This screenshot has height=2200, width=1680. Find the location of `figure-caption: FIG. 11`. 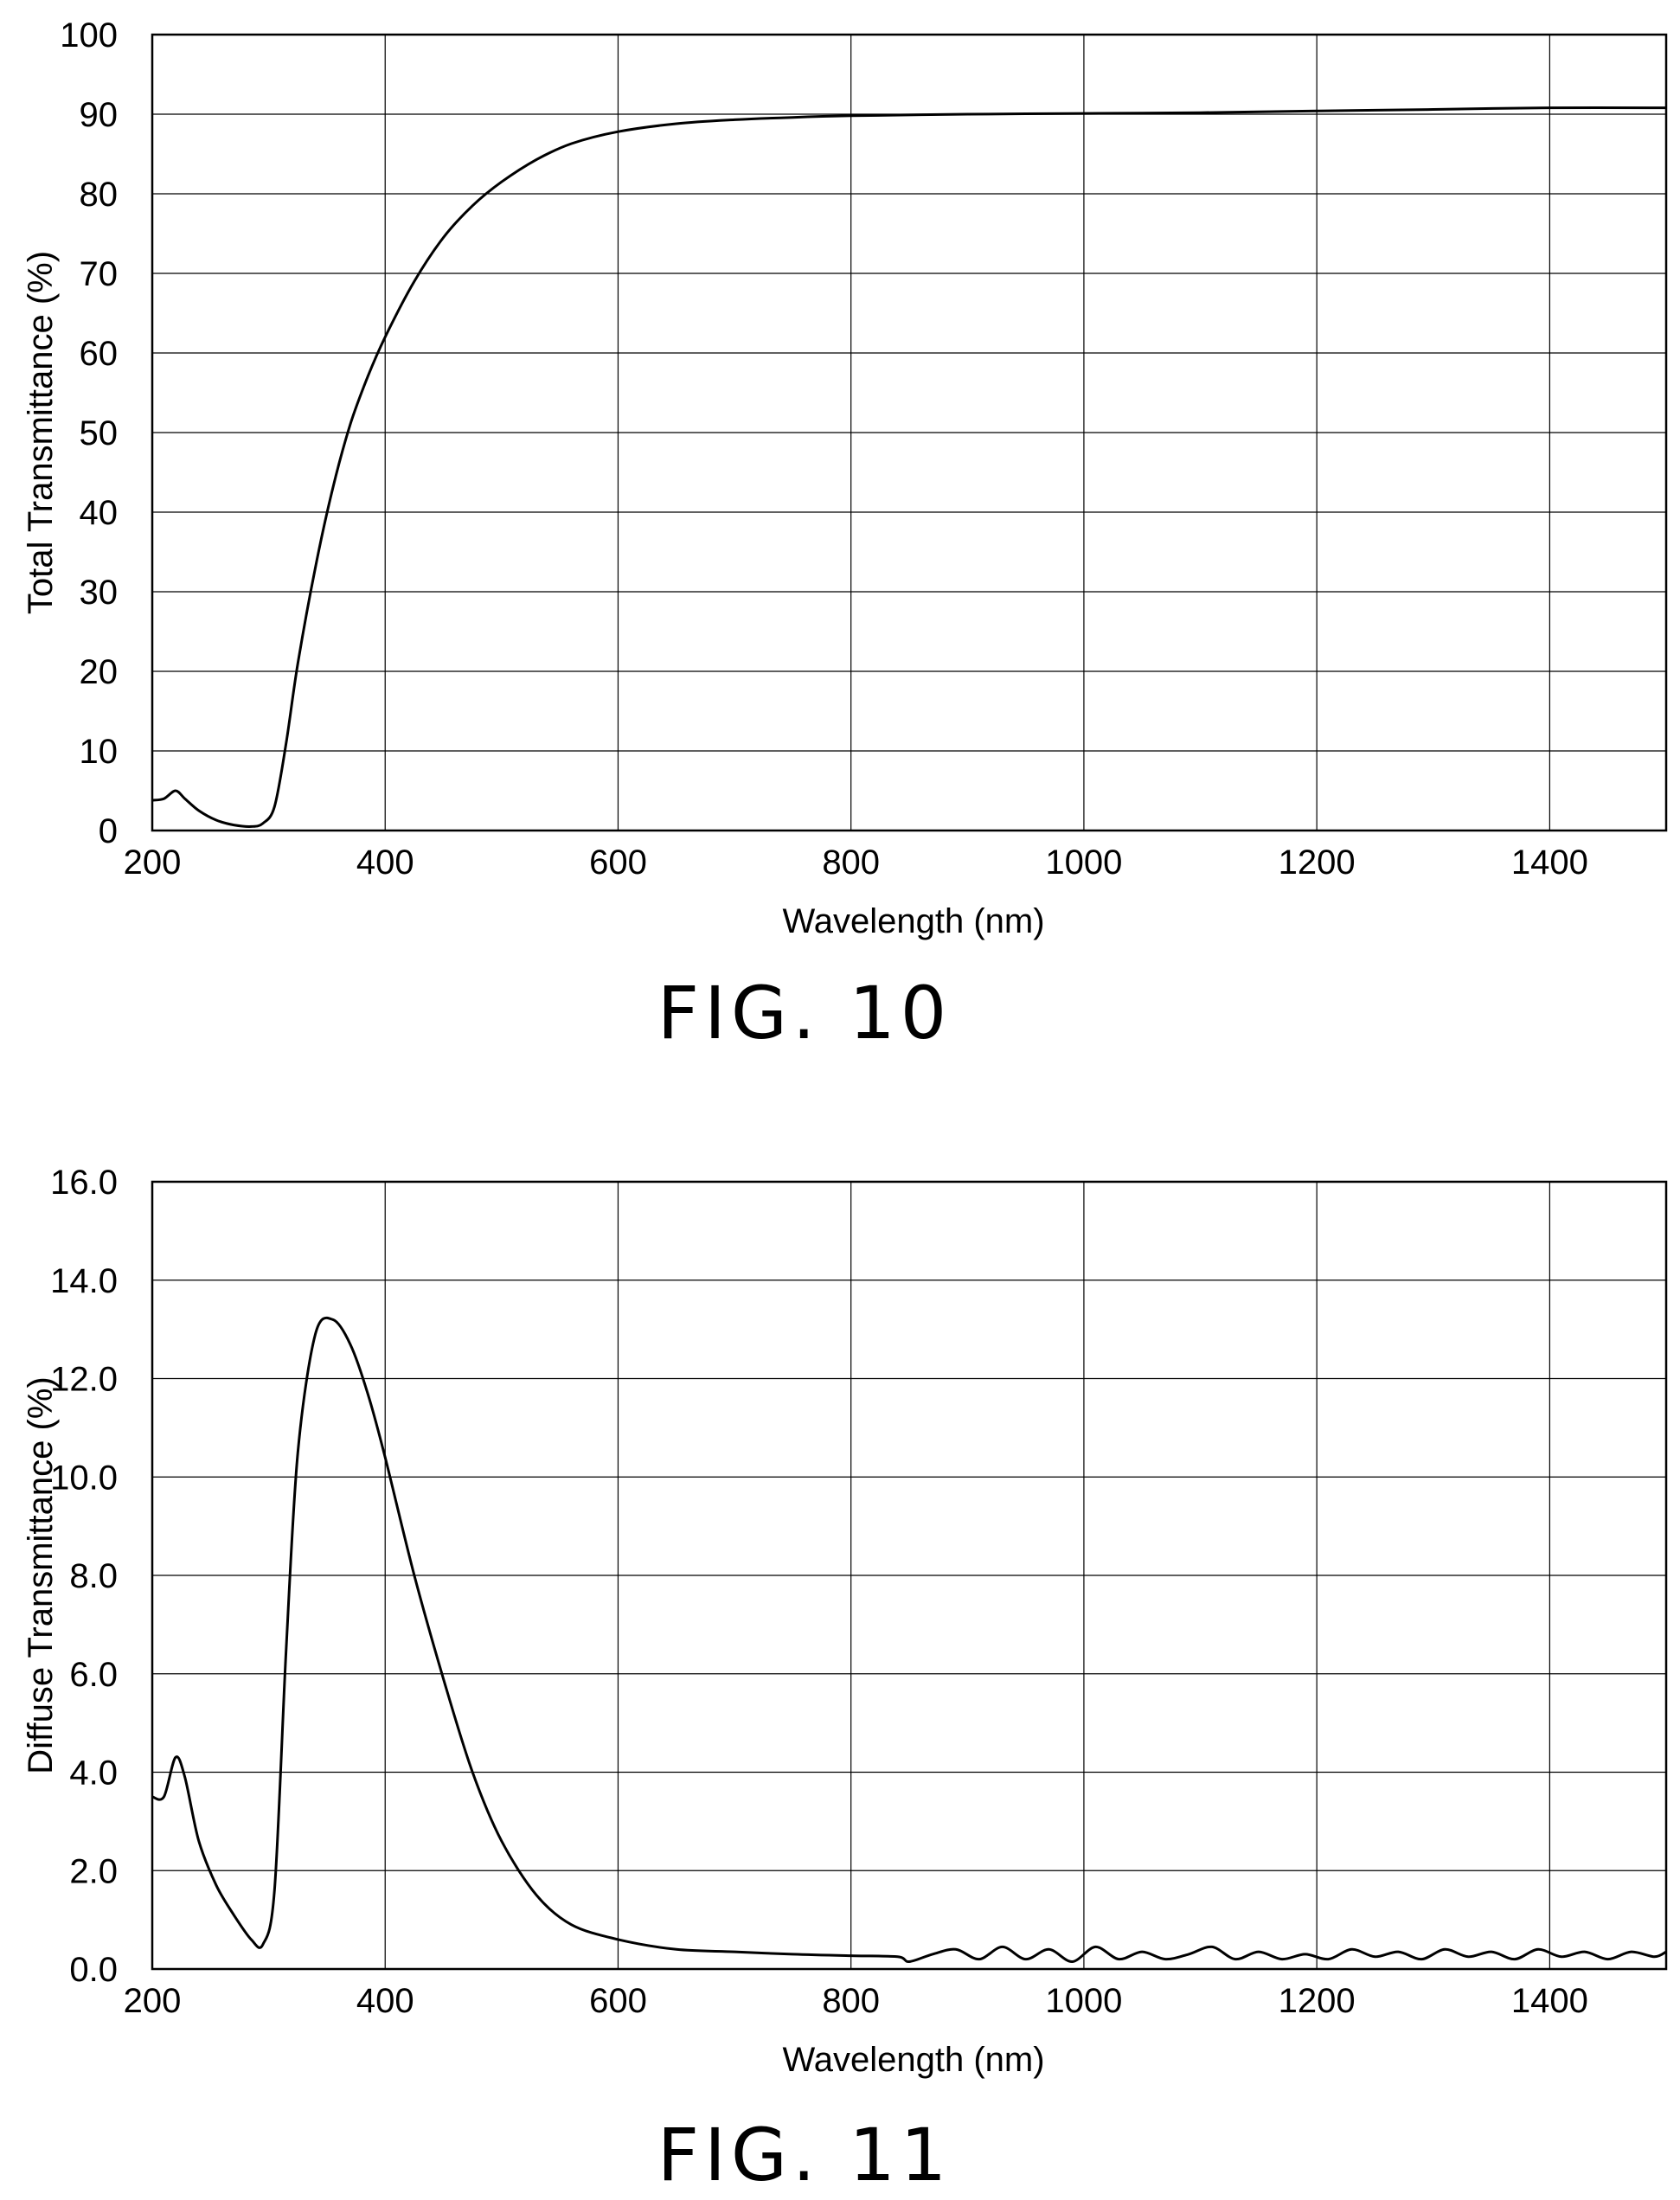

figure-caption: FIG. 11 is located at coordinates (804, 2155).